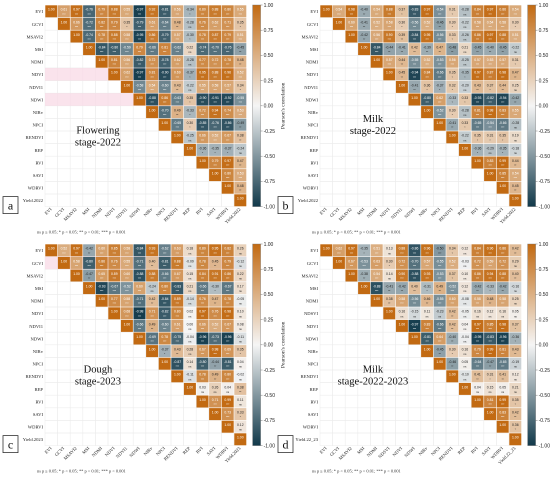 Image resolution: width=550 pixels, height=478 pixels. What do you see at coordinates (134, 451) in the screenshot?
I see `column-label: NDWI` at bounding box center [134, 451].